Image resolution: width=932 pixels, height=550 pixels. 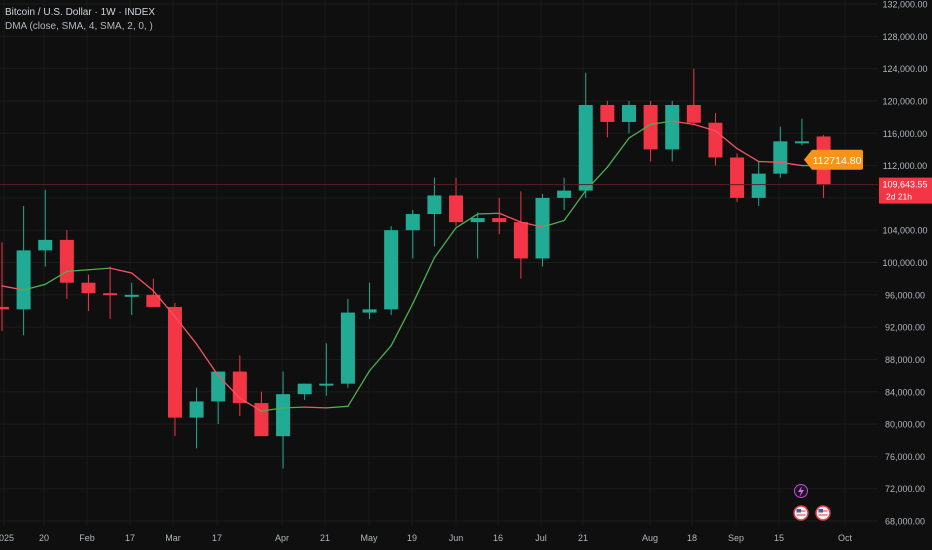 I want to click on lightning-event-icon, so click(x=801, y=491).